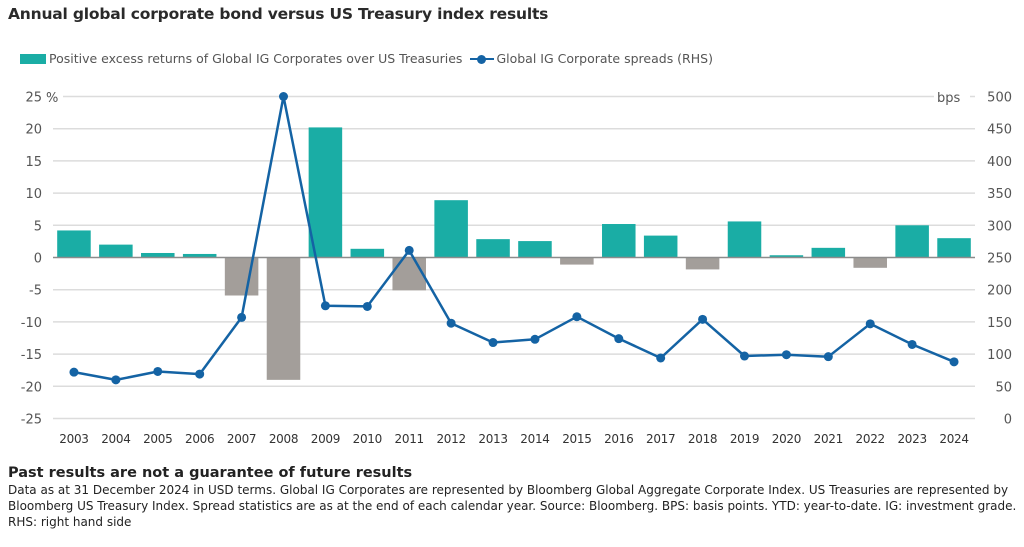 The image size is (1024, 547). I want to click on x-tick-label: 2020, so click(786, 439).